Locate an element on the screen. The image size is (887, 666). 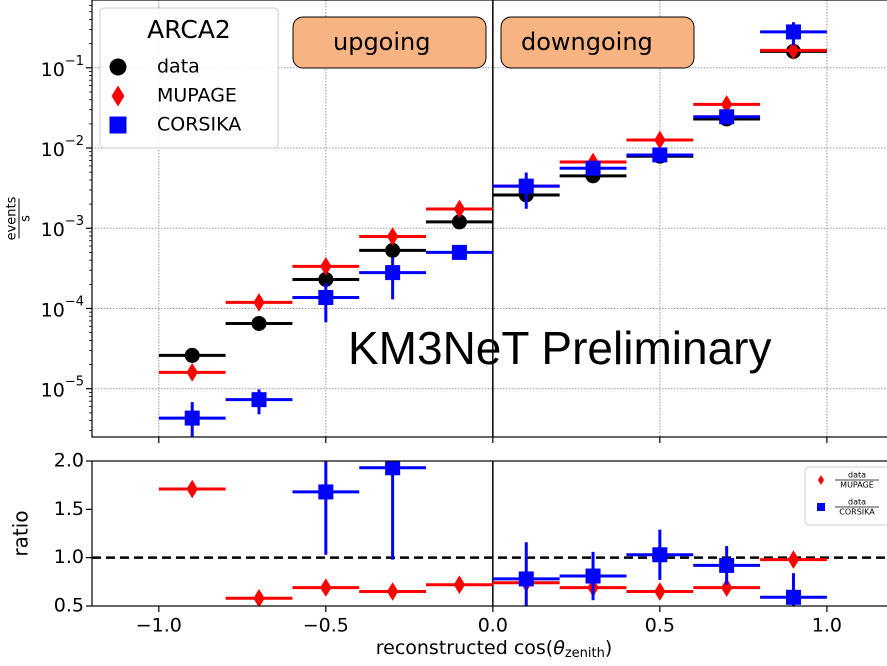
x-axis-label: reconstructed cos(θzenith) is located at coordinates (494, 649).